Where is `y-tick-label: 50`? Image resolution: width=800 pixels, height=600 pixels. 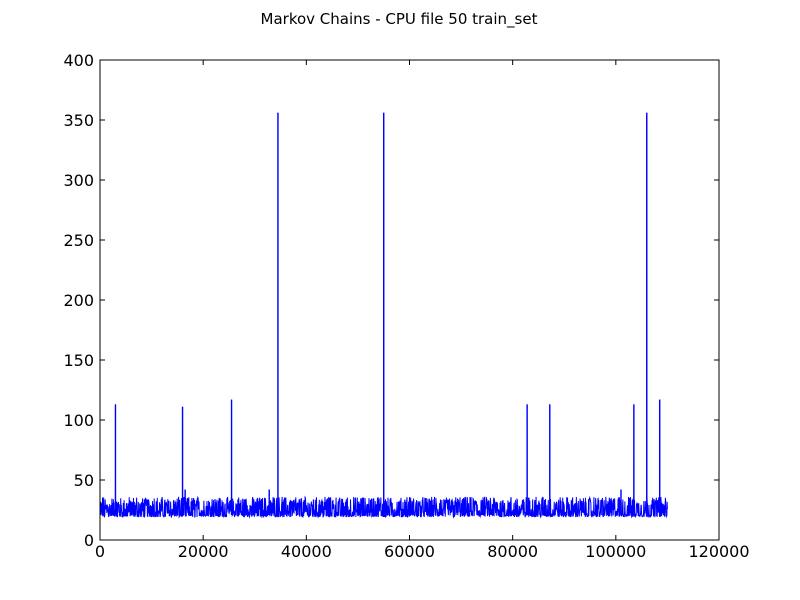
y-tick-label: 50 is located at coordinates (84, 480).